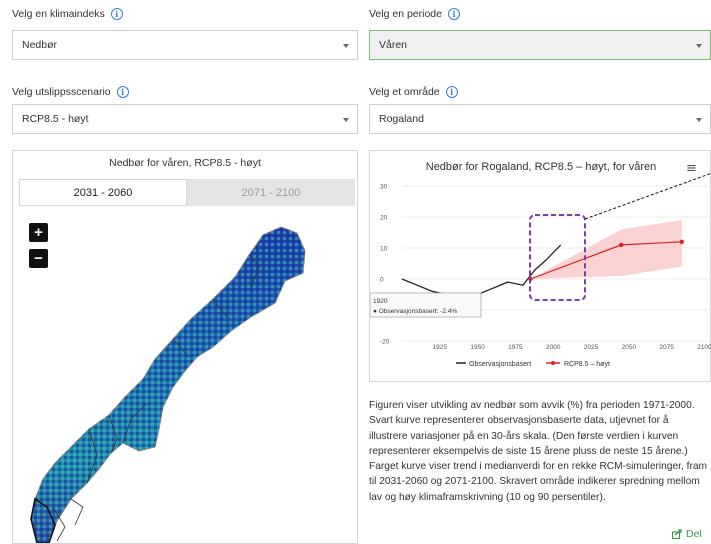 The image size is (711, 544). I want to click on y-tick-label: 10, so click(384, 249).